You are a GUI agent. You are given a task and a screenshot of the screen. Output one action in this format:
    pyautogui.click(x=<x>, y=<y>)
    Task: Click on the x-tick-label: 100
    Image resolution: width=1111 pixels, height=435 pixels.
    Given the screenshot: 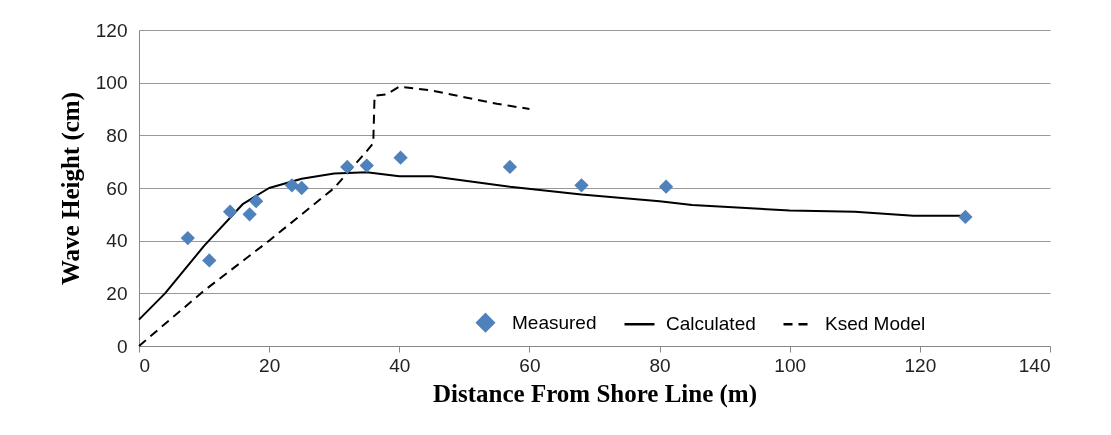 What is the action you would take?
    pyautogui.click(x=790, y=365)
    